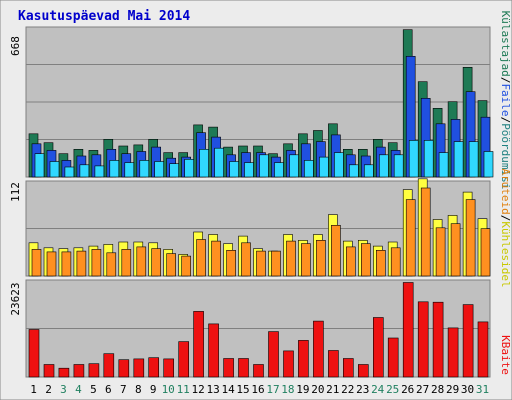 Image resolution: width=512 pixels, height=400 pixels. I want to click on bar-bottom-s0-d7, so click(124, 368).